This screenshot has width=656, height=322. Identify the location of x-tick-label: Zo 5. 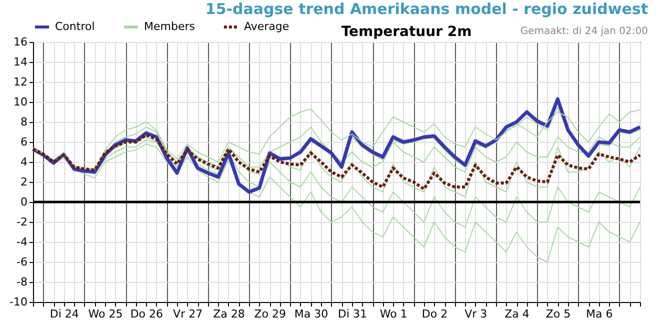
(558, 314).